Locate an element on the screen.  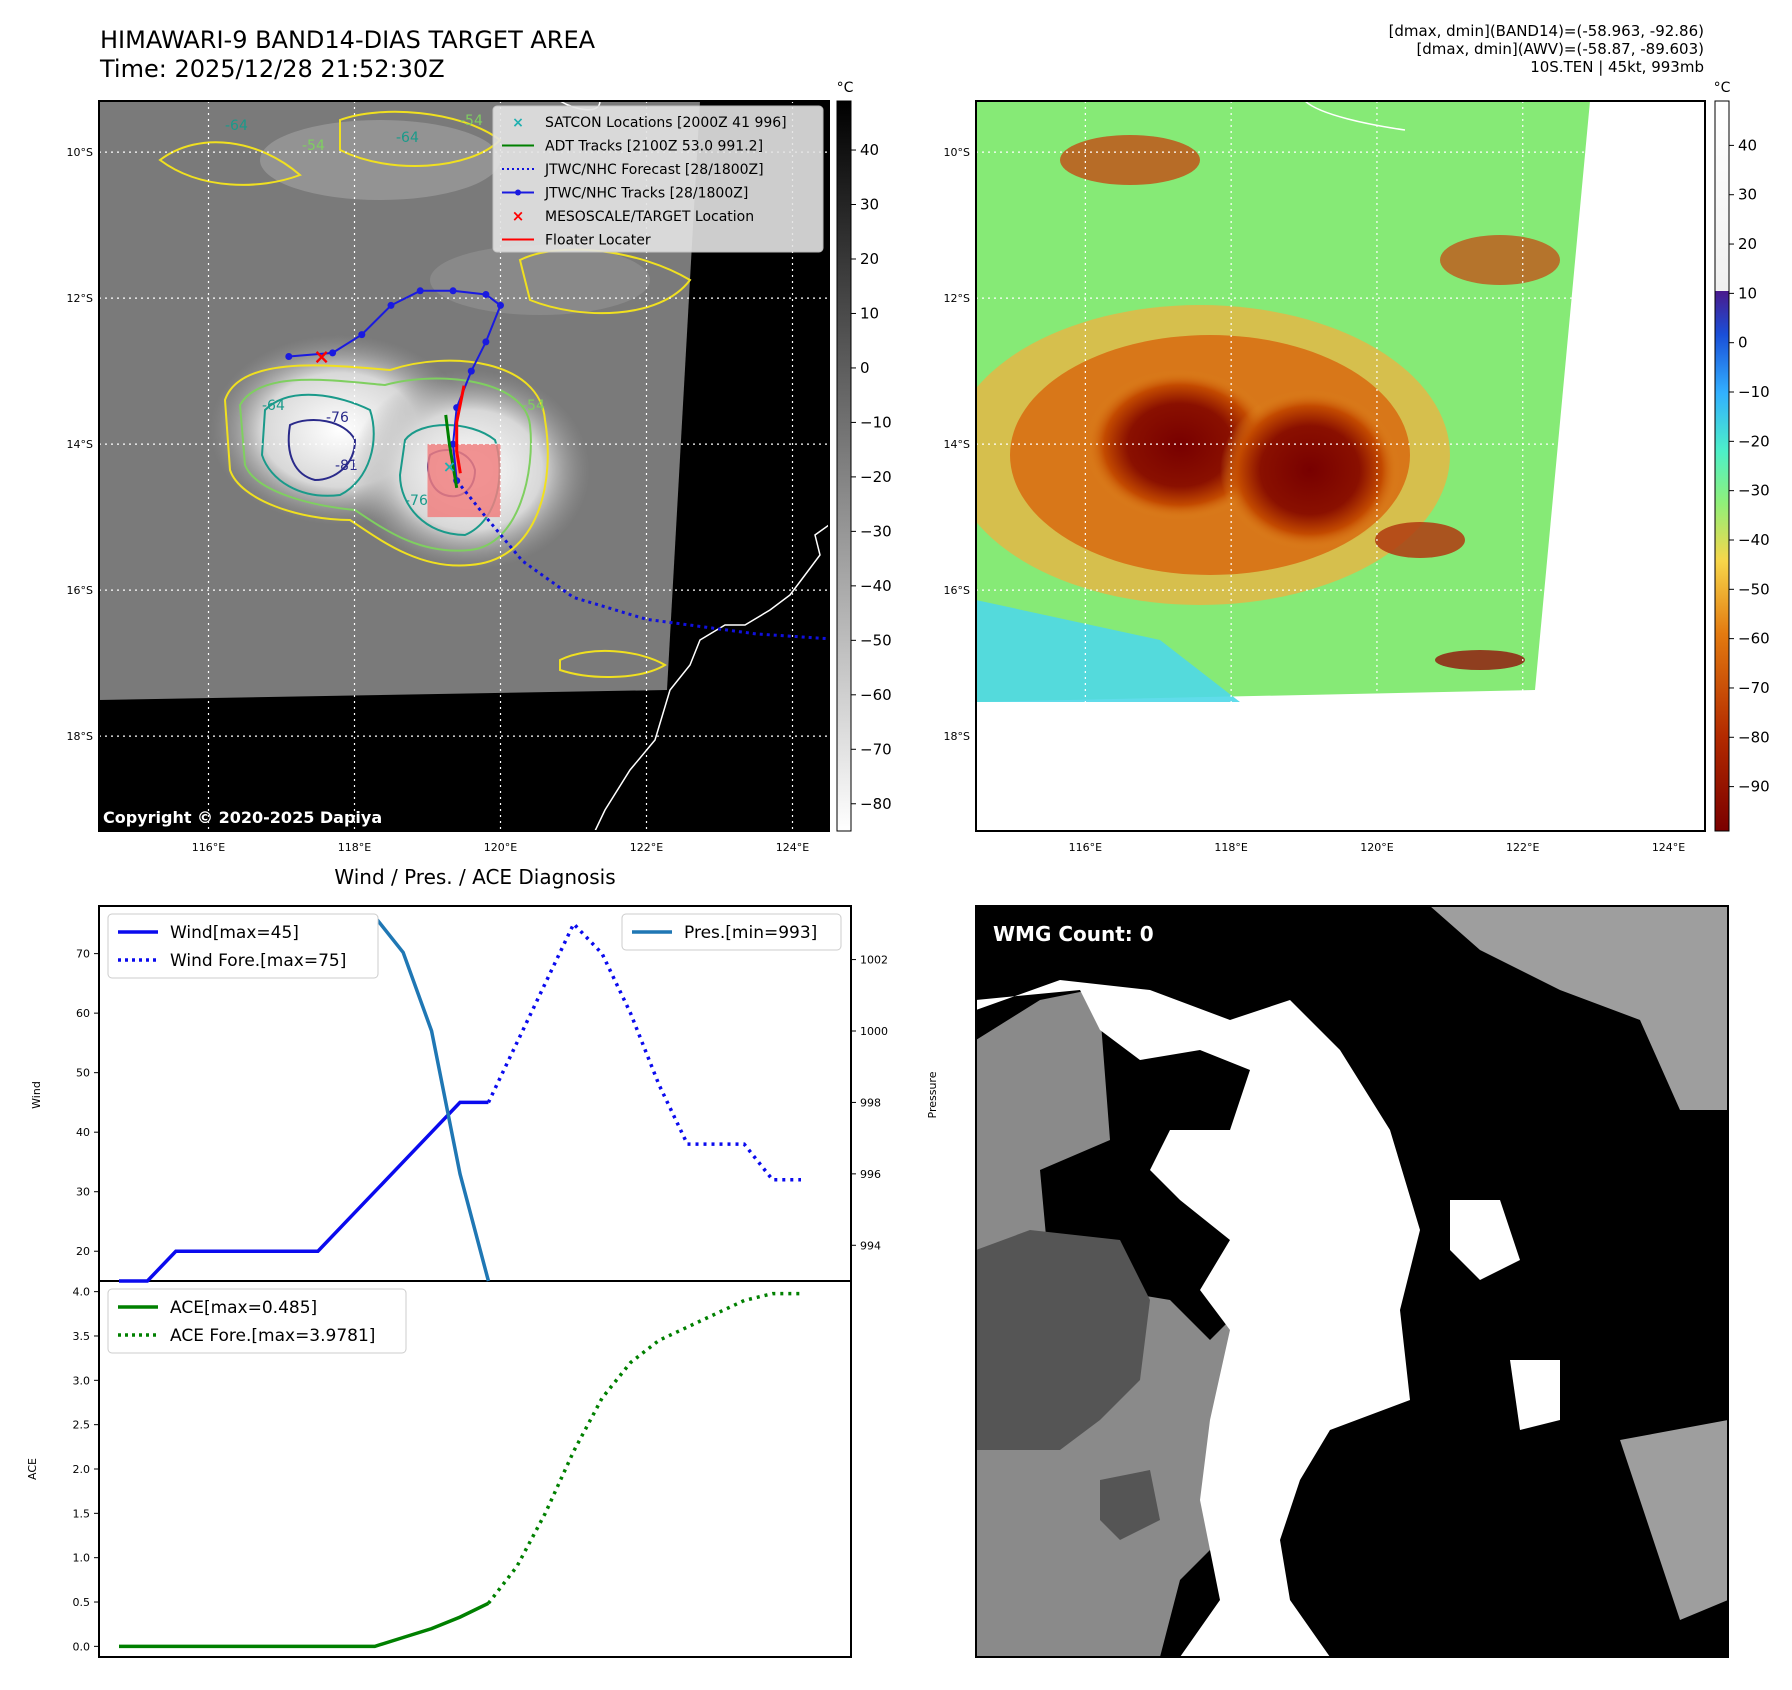
y-right-tick-label: 998 is located at coordinates (870, 1102).